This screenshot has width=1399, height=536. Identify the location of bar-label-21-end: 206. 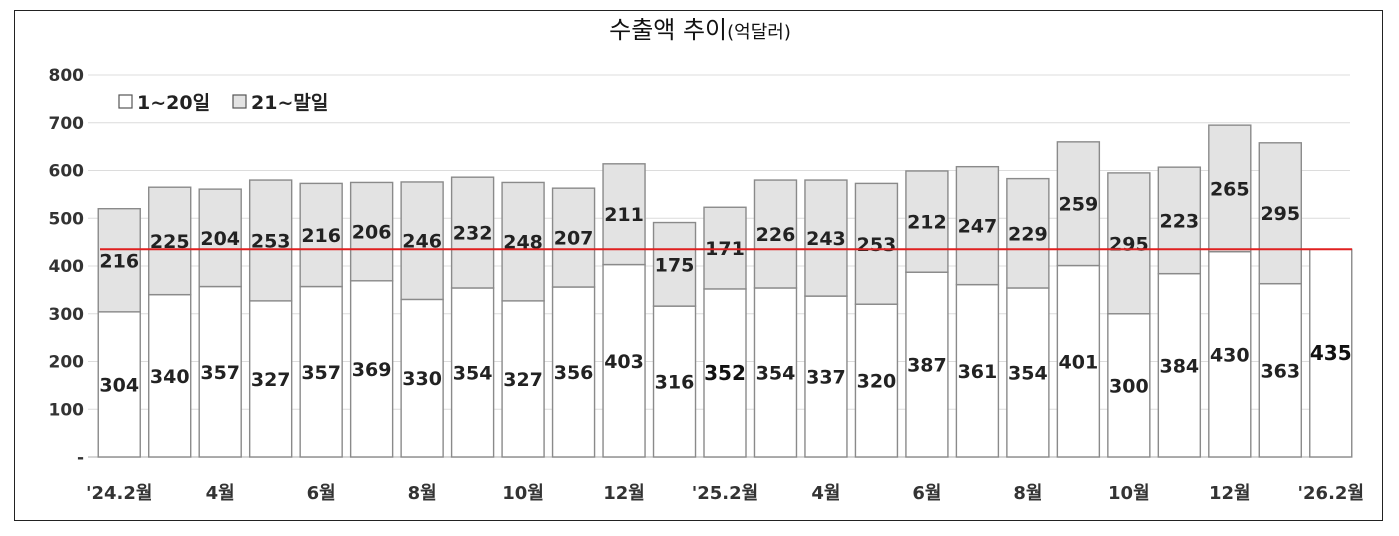
(372, 233).